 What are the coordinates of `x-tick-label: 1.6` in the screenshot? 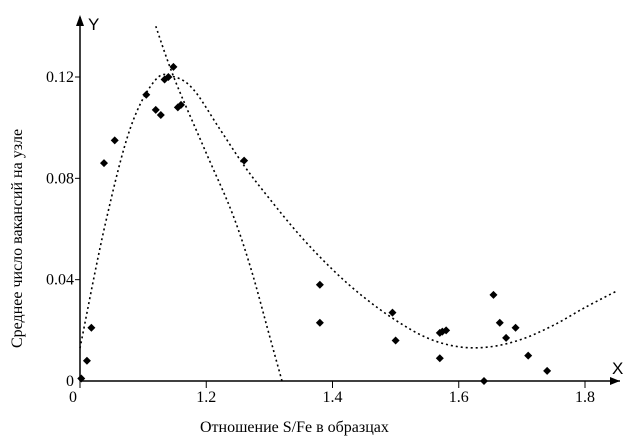 It's located at (459, 397).